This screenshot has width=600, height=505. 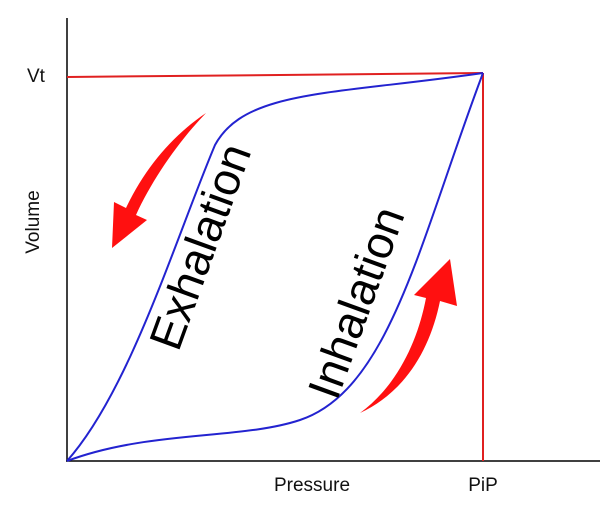 I want to click on peak-volume-label: Vt, so click(x=36, y=76).